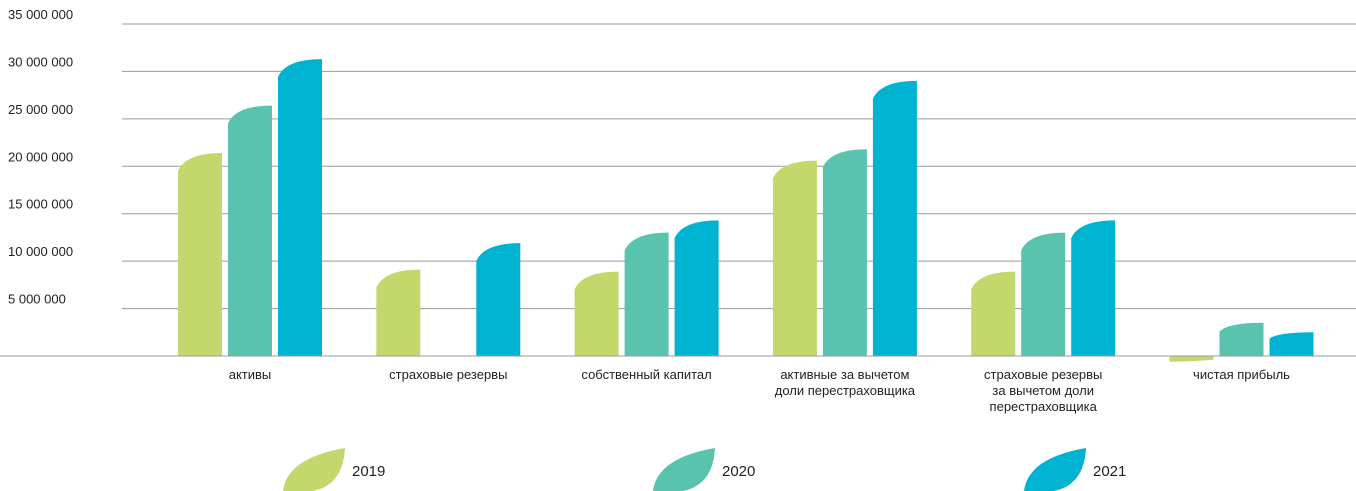 The image size is (1356, 491). What do you see at coordinates (40, 14) in the screenshot?
I see `y-tick-label: 35 000 000` at bounding box center [40, 14].